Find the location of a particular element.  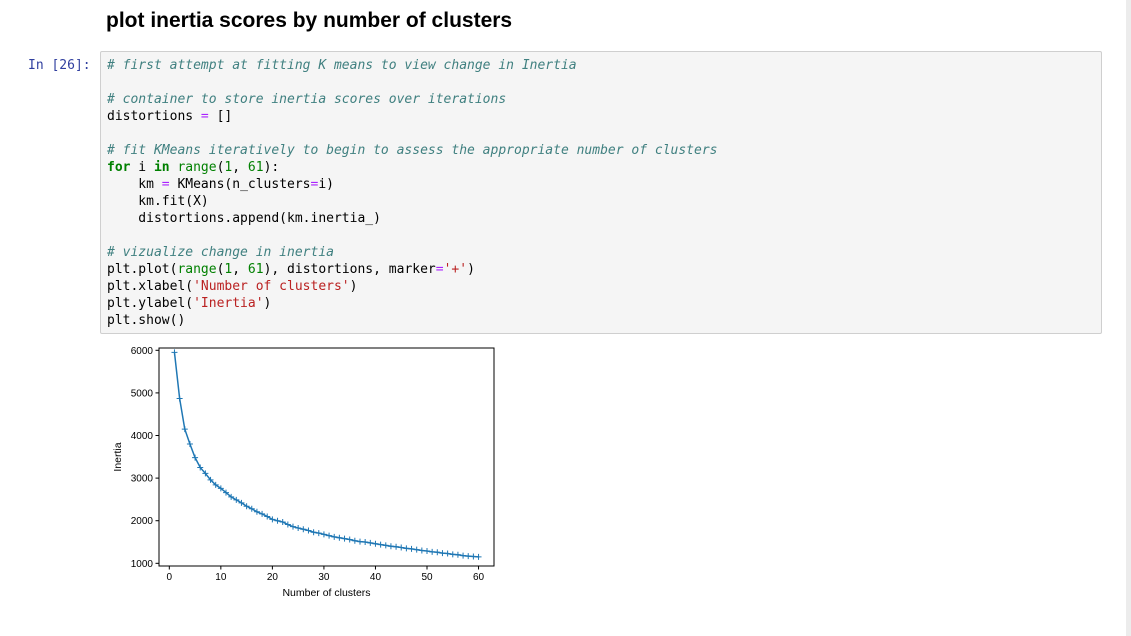

code-token: # vizualize change in inertia is located at coordinates (220, 252).